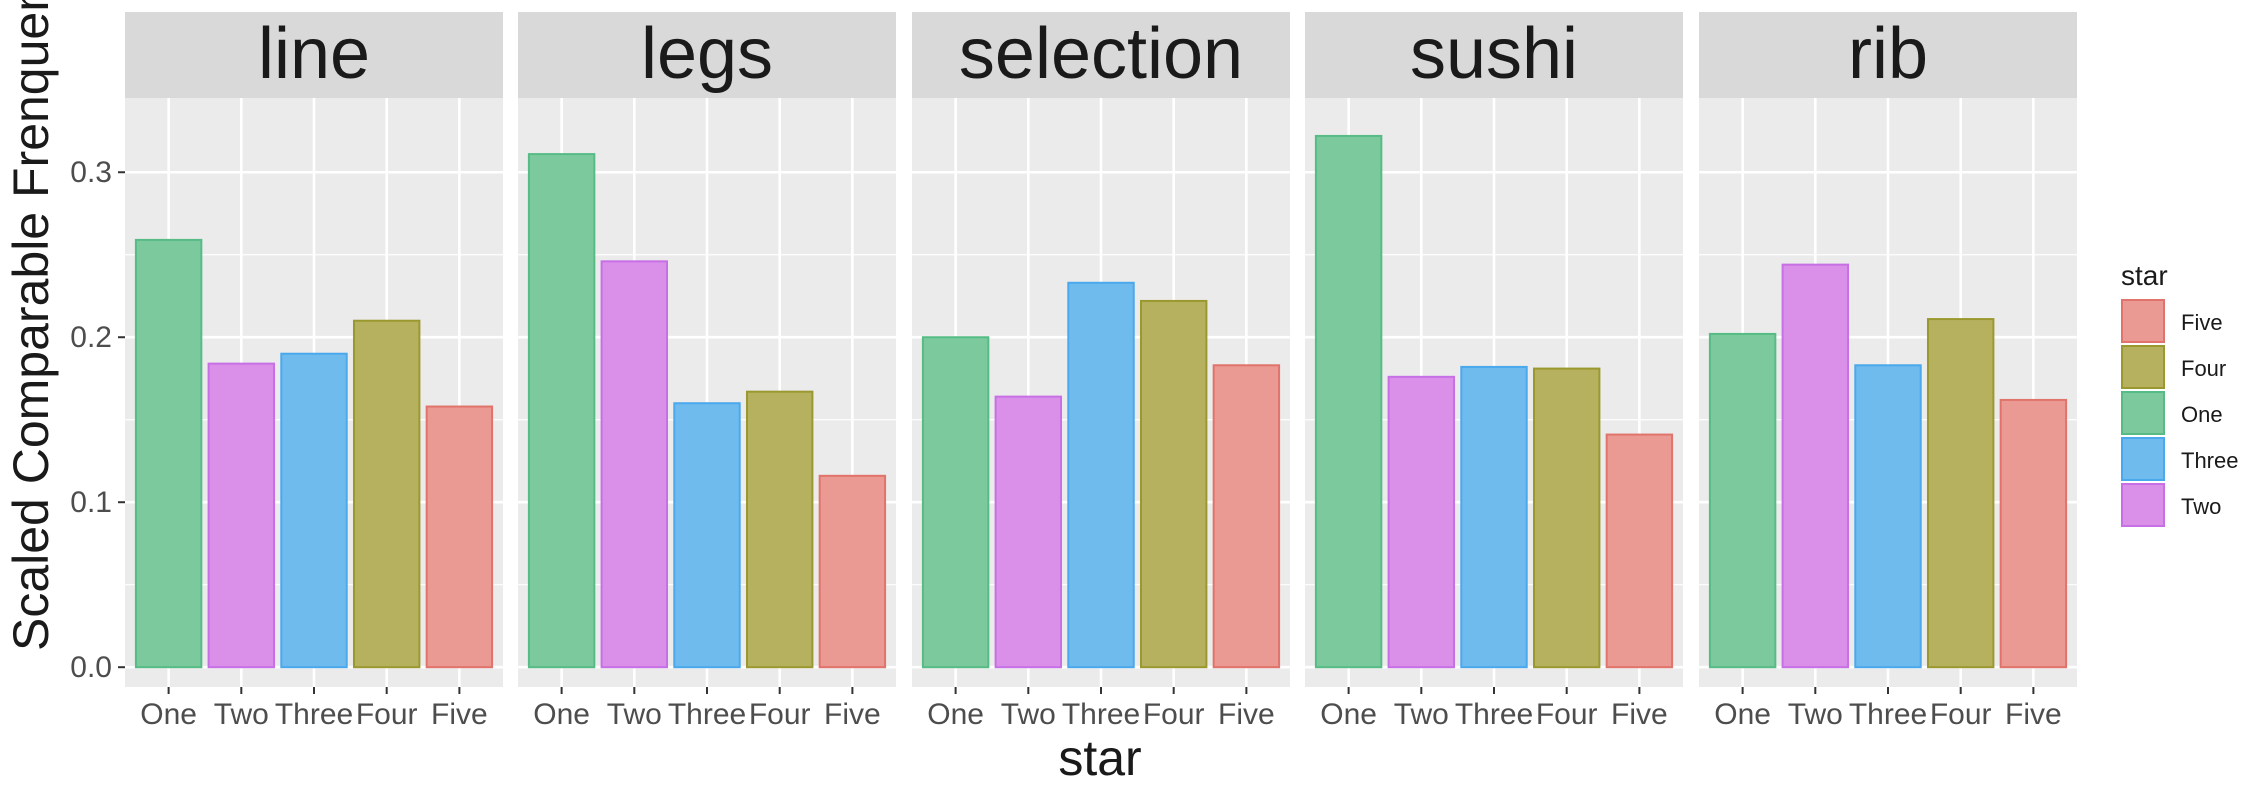 The image size is (2256, 793). Describe the element at coordinates (31, 325) in the screenshot. I see `y-axis-title: Scaled Comparable Frenquency` at that location.